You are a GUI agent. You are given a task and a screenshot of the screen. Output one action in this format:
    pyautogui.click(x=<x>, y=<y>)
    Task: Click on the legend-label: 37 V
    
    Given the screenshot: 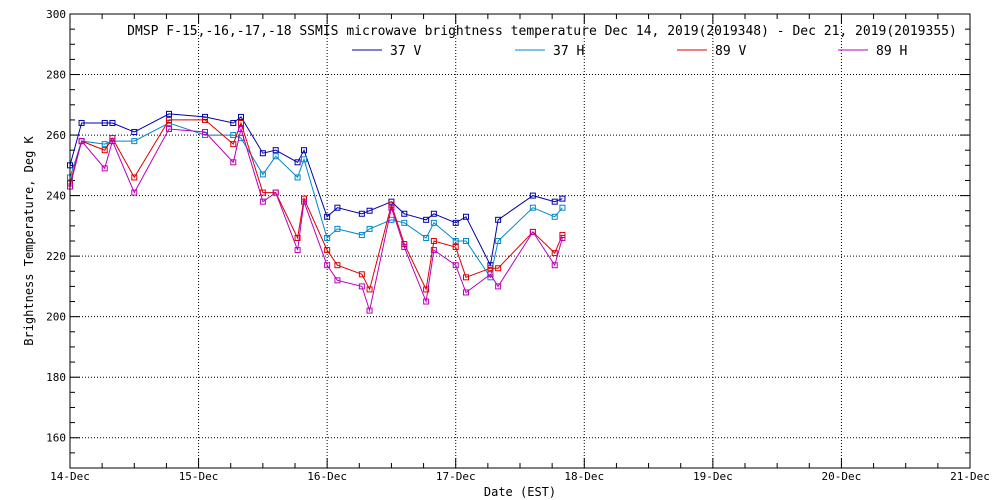 What is the action you would take?
    pyautogui.click(x=405, y=51)
    